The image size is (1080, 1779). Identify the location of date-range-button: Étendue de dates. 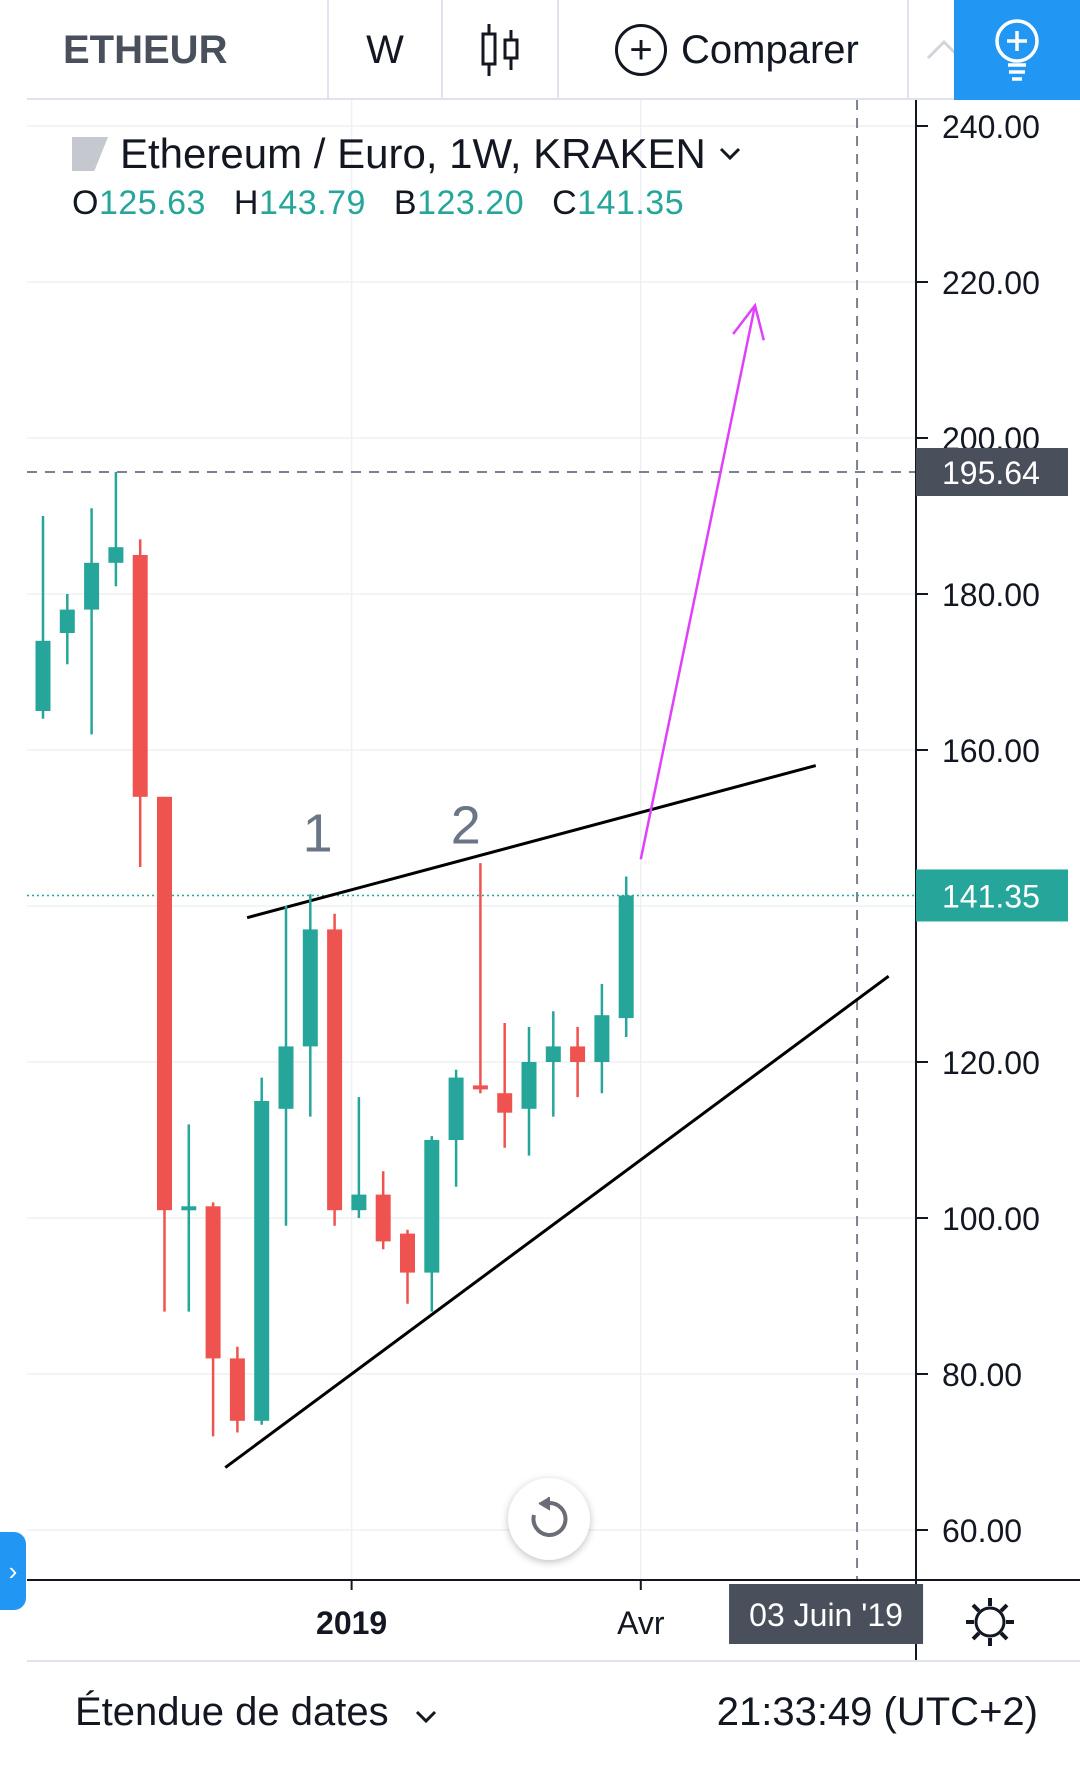
(256, 1712).